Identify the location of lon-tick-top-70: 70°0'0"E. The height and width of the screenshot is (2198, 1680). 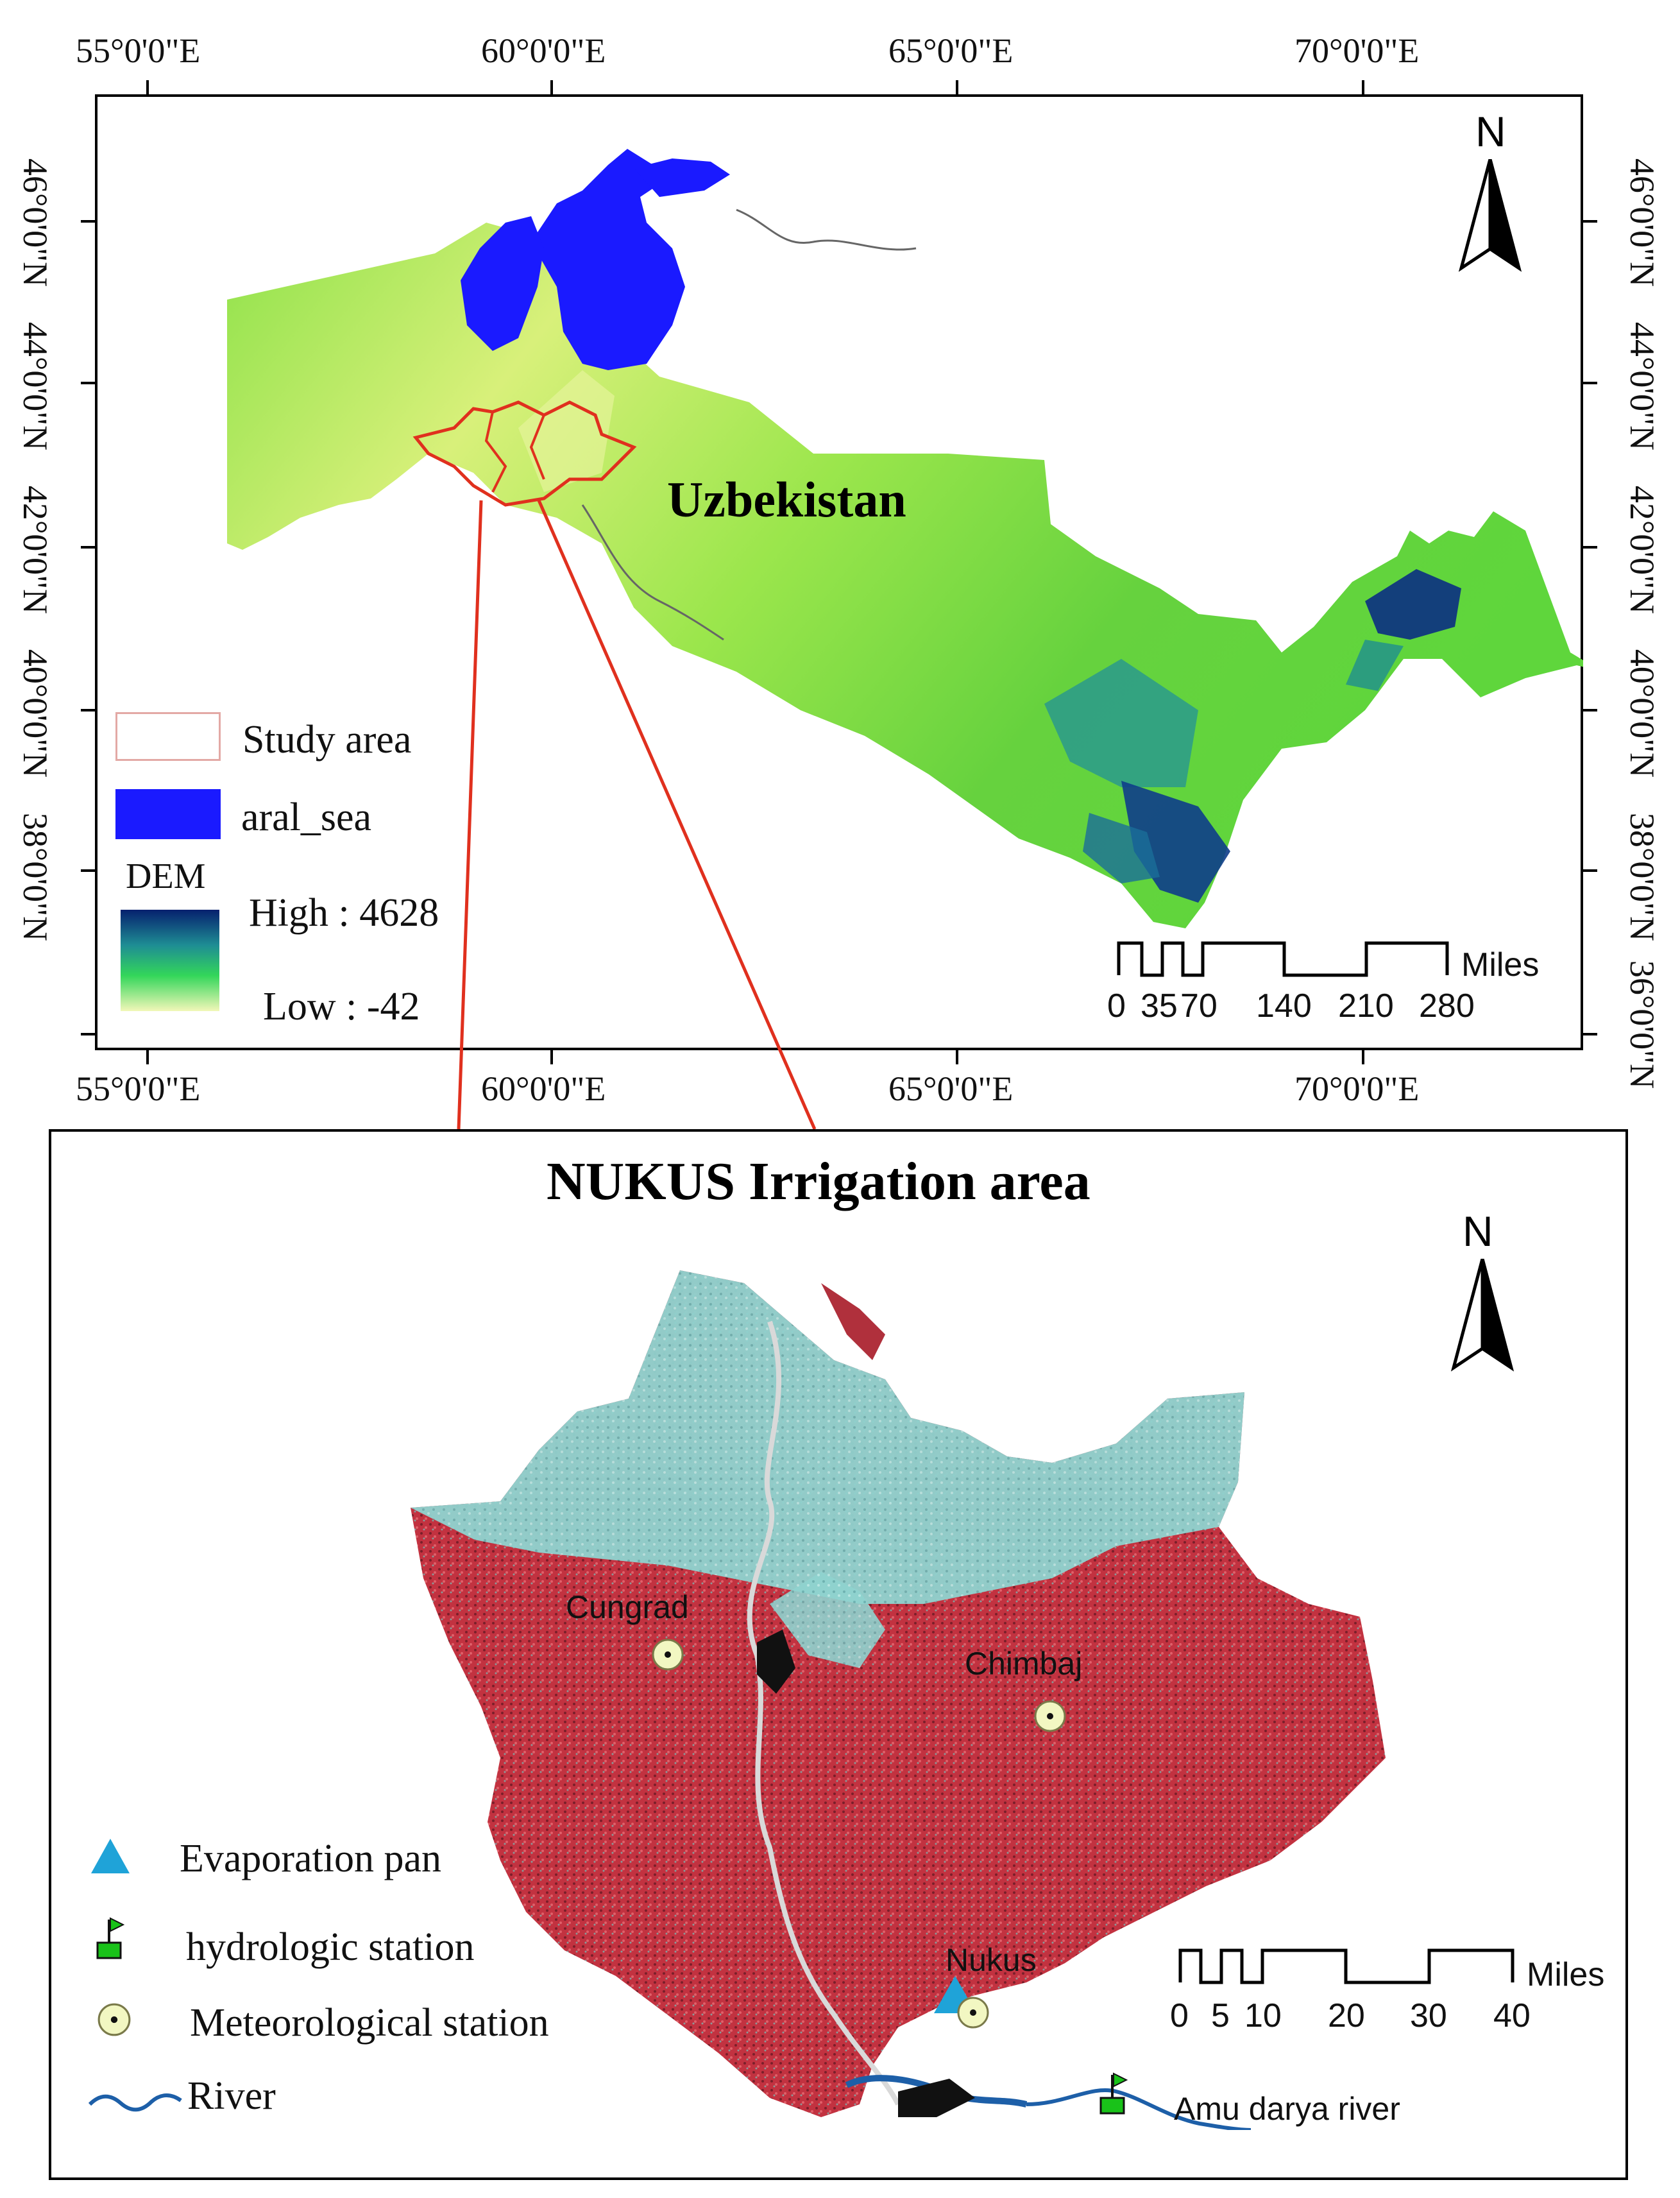
(1357, 50).